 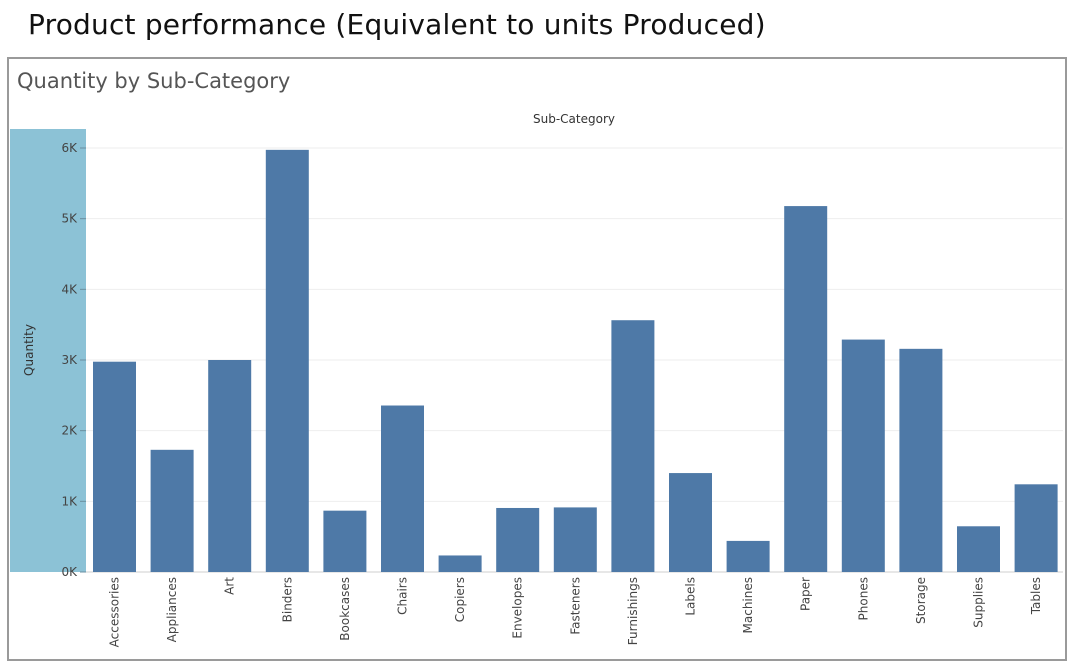 What do you see at coordinates (1036, 596) in the screenshot?
I see `x-tick-label: Tables` at bounding box center [1036, 596].